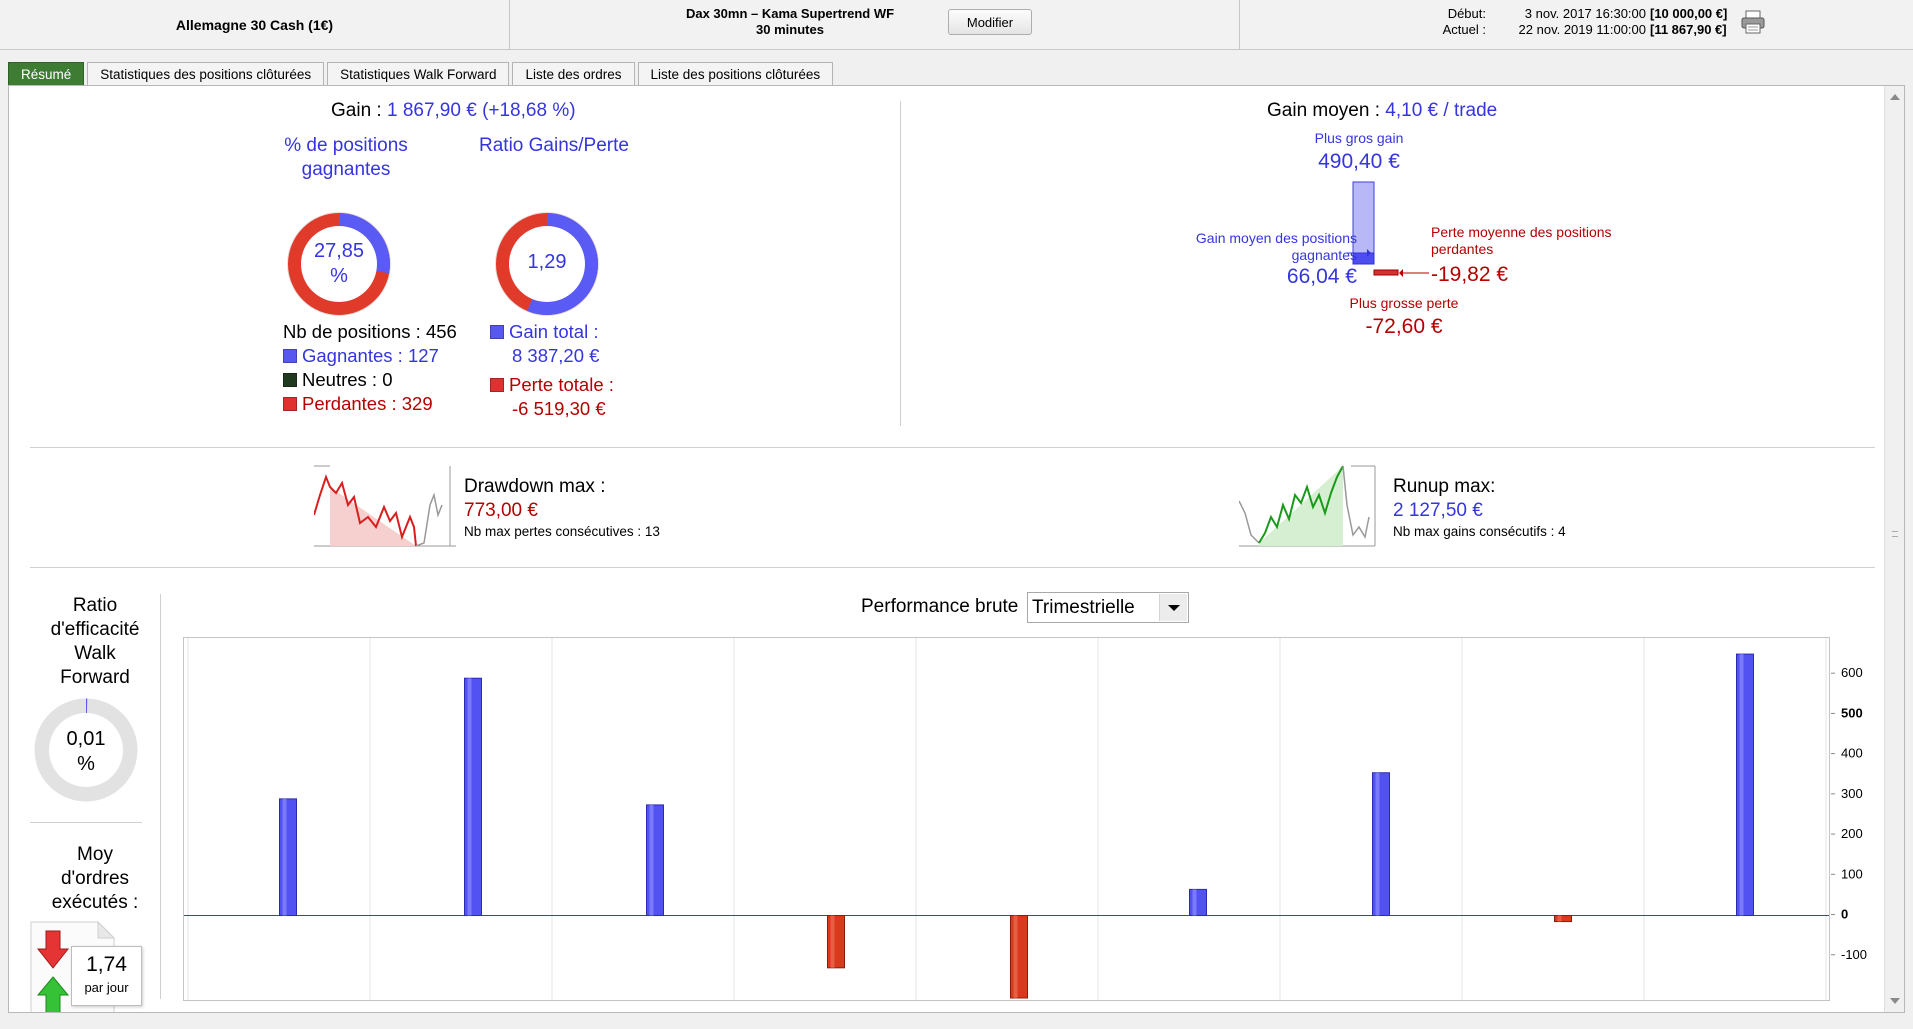 This screenshot has height=1029, width=1913. What do you see at coordinates (735, 74) in the screenshot?
I see `tab-closed-position-list: Liste des positions clôturées` at bounding box center [735, 74].